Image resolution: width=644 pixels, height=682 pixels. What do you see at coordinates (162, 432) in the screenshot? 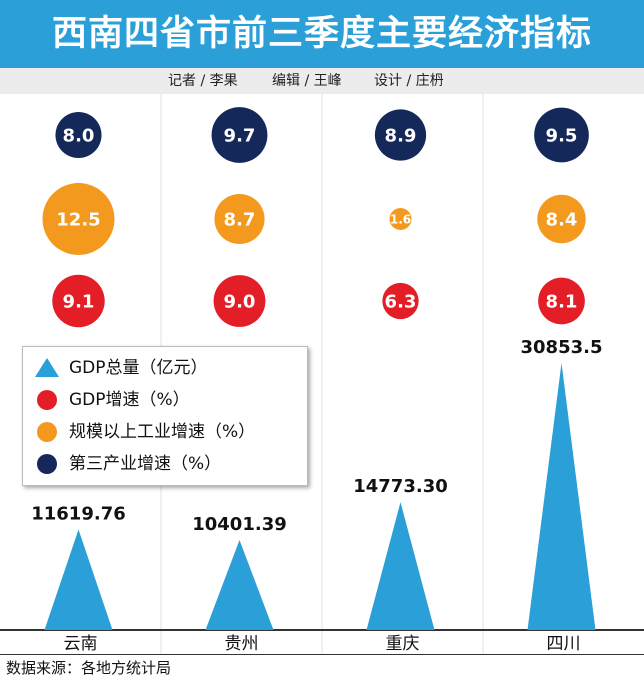
I see `legend-label: 规模以上工业增速（%）` at bounding box center [162, 432].